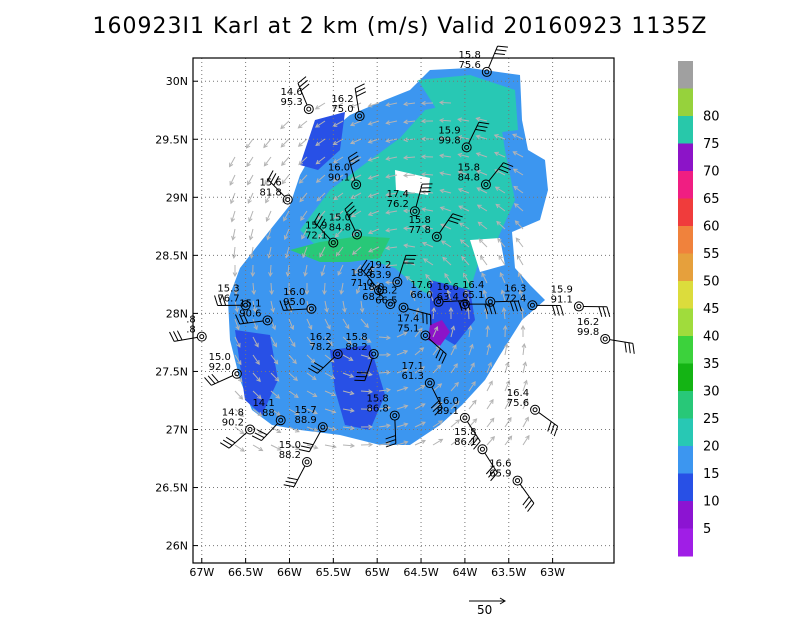 Image resolution: width=800 pixels, height=618 pixels. Describe the element at coordinates (484, 610) in the screenshot. I see `reference-vector-label: 50` at that location.